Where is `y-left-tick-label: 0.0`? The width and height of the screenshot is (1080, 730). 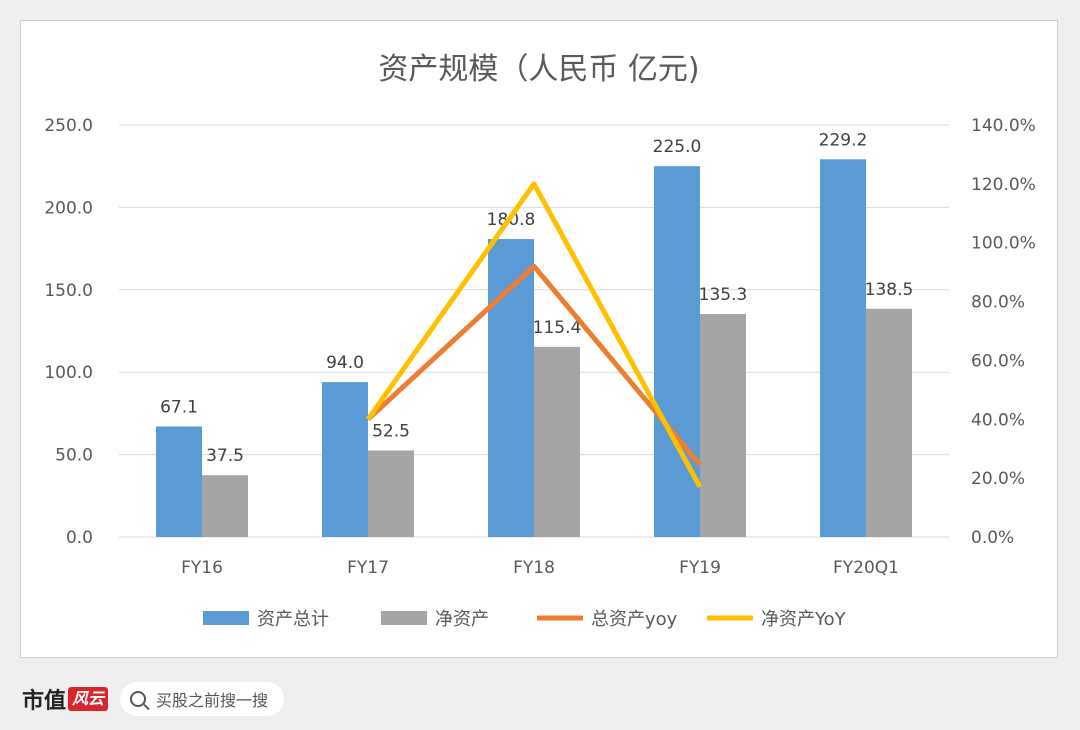 y-left-tick-label: 0.0 is located at coordinates (79, 538).